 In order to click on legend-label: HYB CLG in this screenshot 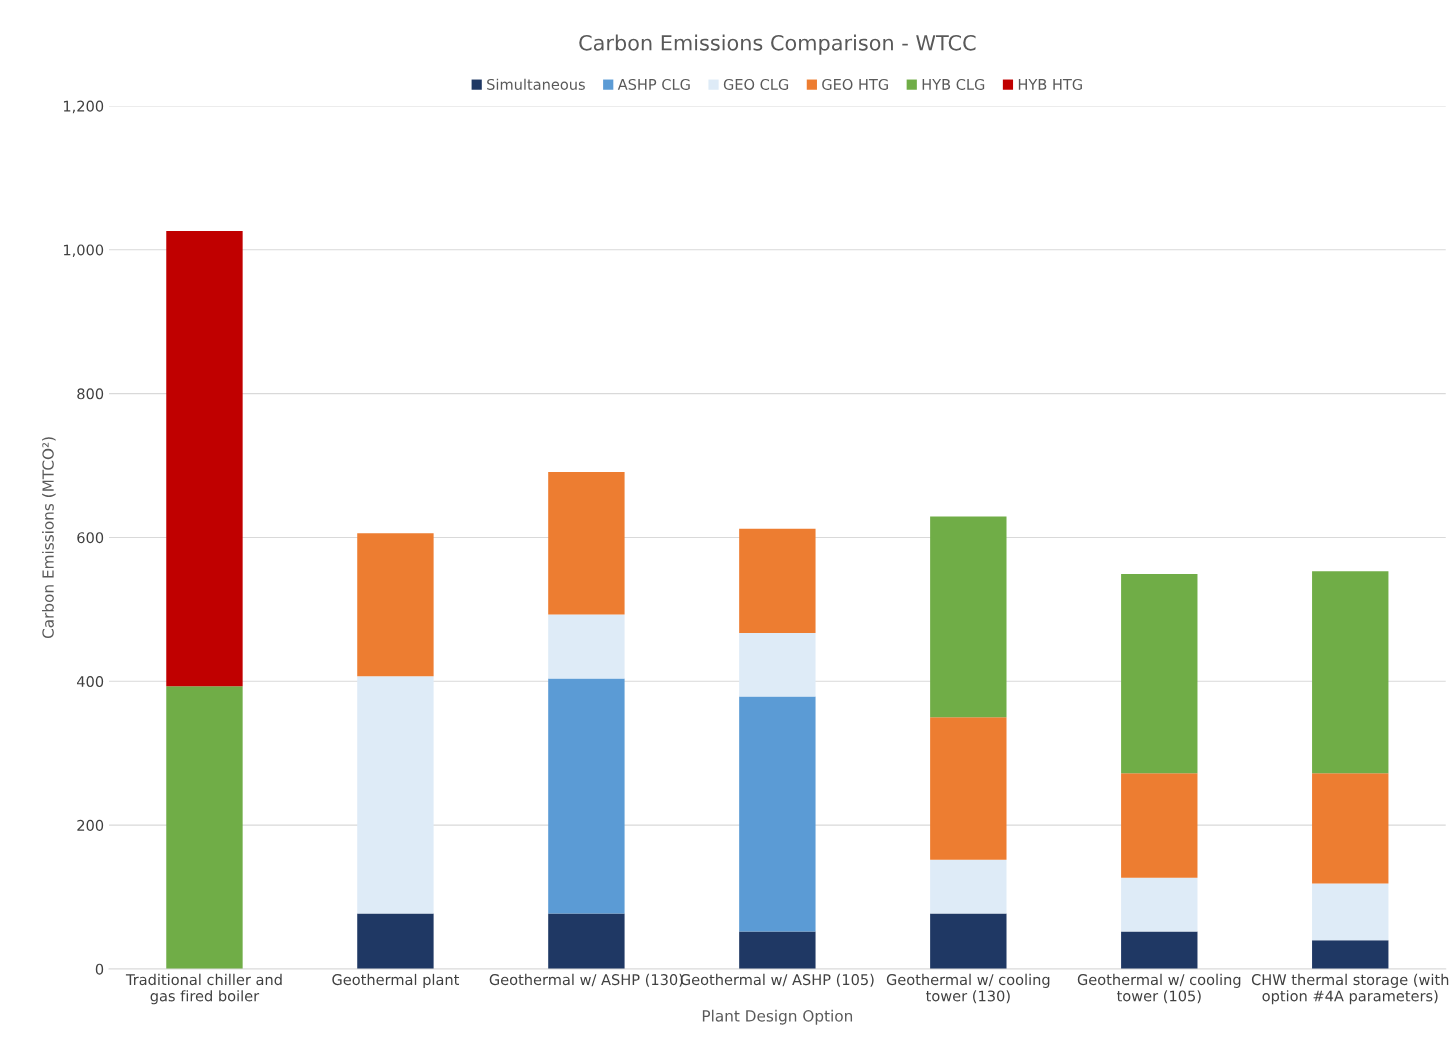, I will do `click(953, 84)`.